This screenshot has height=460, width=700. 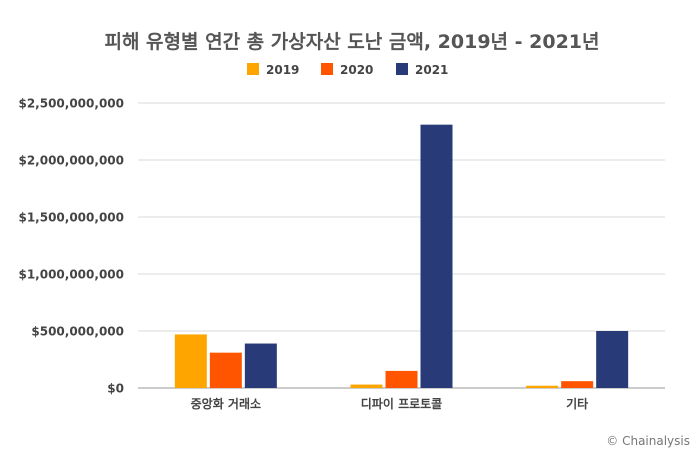 I want to click on x-tick-label: 기타, so click(x=577, y=403).